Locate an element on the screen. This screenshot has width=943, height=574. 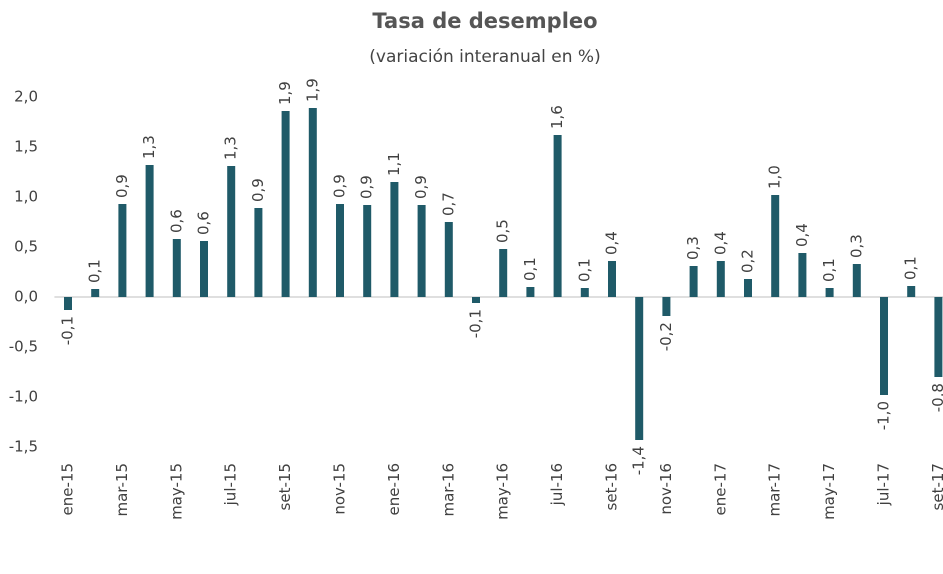
x-tick-label: nov-16 is located at coordinates (666, 489).